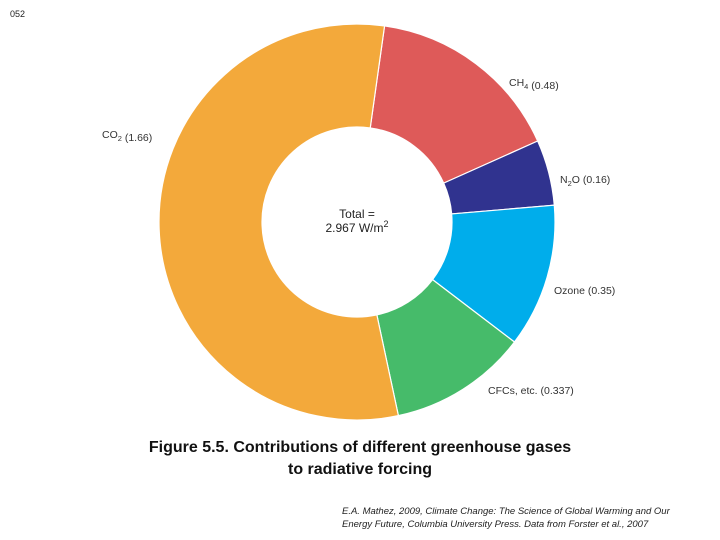  What do you see at coordinates (357, 214) in the screenshot?
I see `center-label-line-1: Total =` at bounding box center [357, 214].